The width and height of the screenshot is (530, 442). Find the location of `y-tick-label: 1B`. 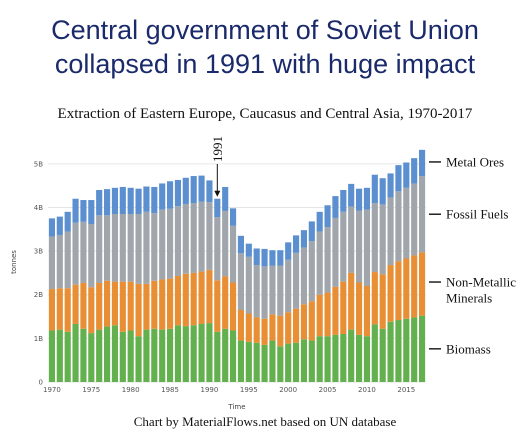

y-tick-label: 1B is located at coordinates (38, 339).